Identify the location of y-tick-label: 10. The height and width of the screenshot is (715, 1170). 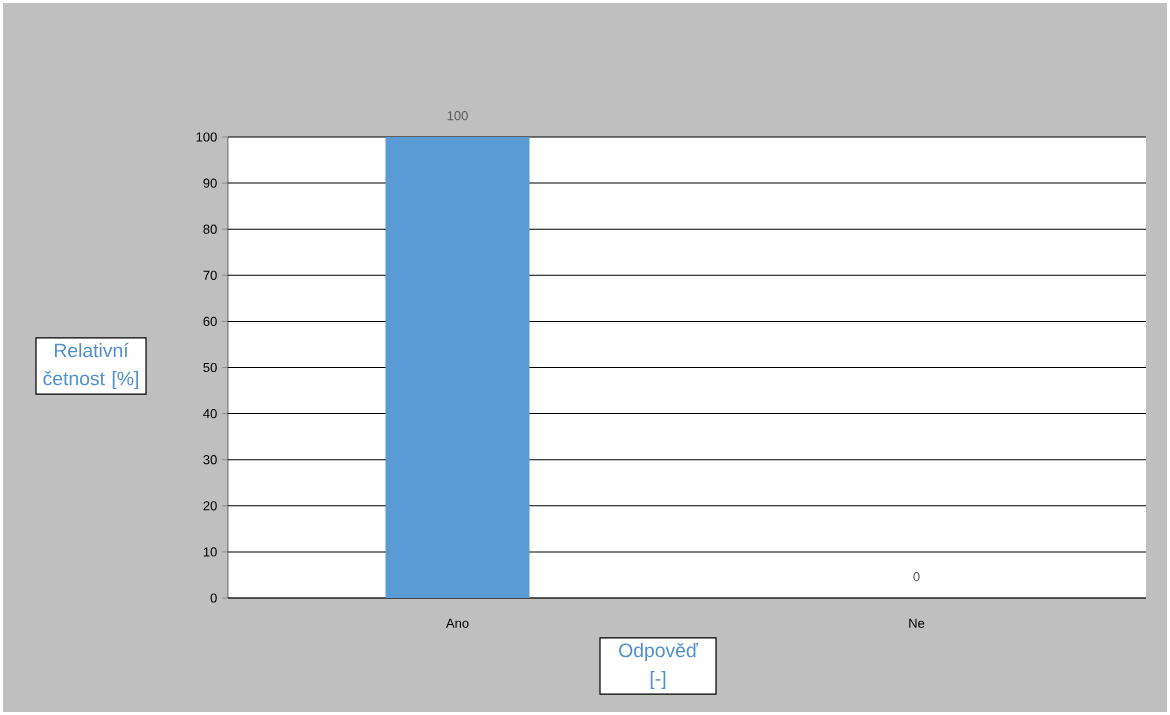
(210, 552).